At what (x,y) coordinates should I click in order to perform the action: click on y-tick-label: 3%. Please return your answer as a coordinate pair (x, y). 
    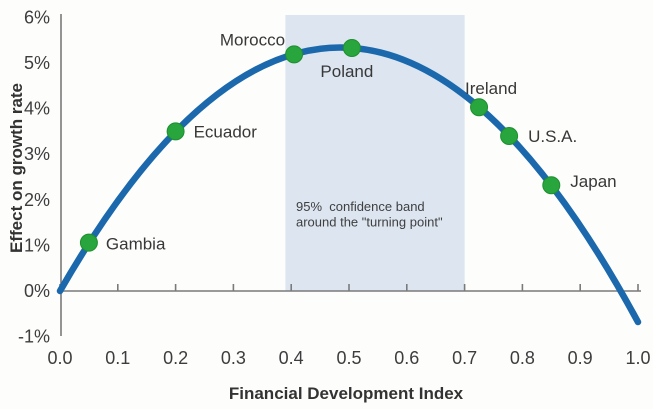
    Looking at the image, I should click on (37, 154).